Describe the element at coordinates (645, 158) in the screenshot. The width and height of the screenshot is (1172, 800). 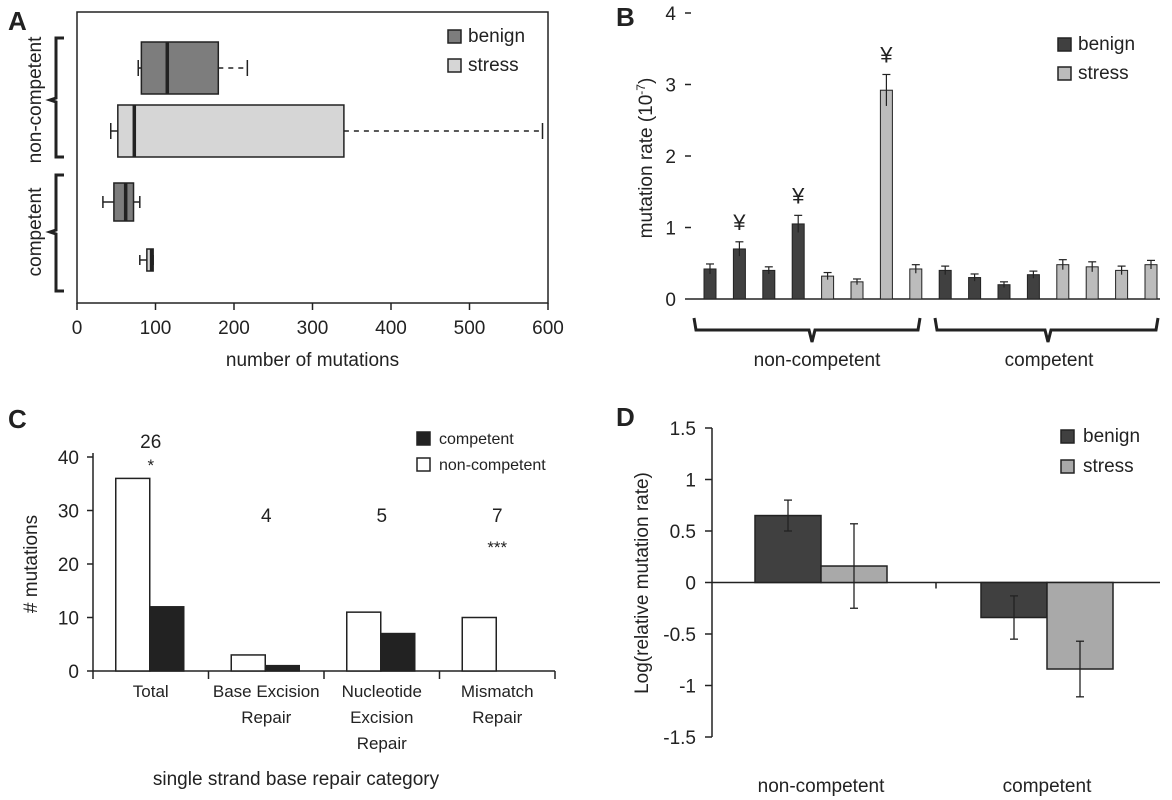
I see `y-axis-label: mutation rate (10-7)` at that location.